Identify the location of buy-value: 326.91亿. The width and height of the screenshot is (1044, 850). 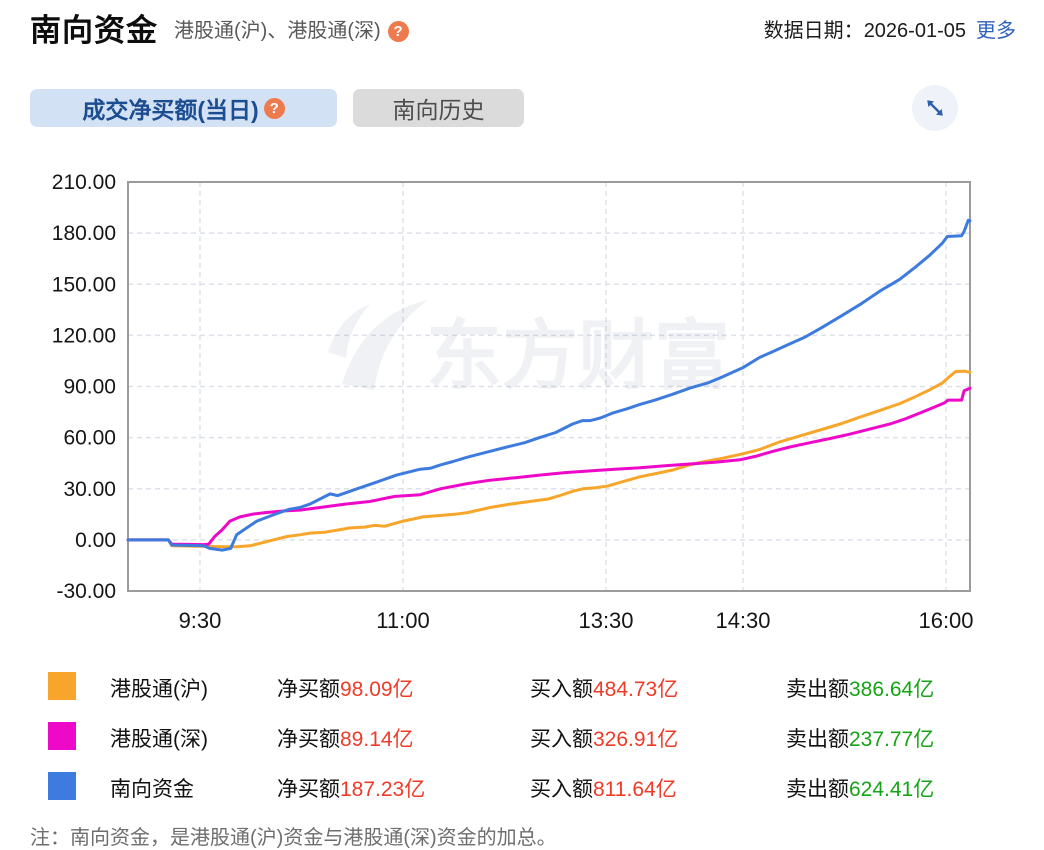
(636, 739).